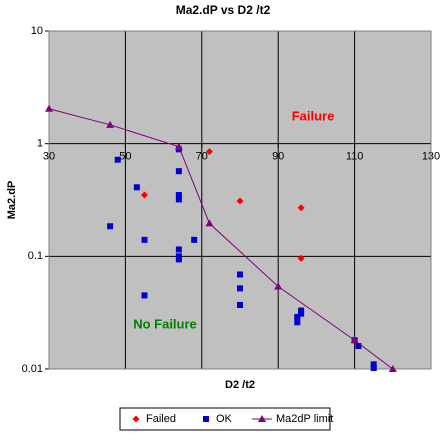 This screenshot has height=434, width=443. I want to click on y-tick-label: 0.1, so click(35, 256).